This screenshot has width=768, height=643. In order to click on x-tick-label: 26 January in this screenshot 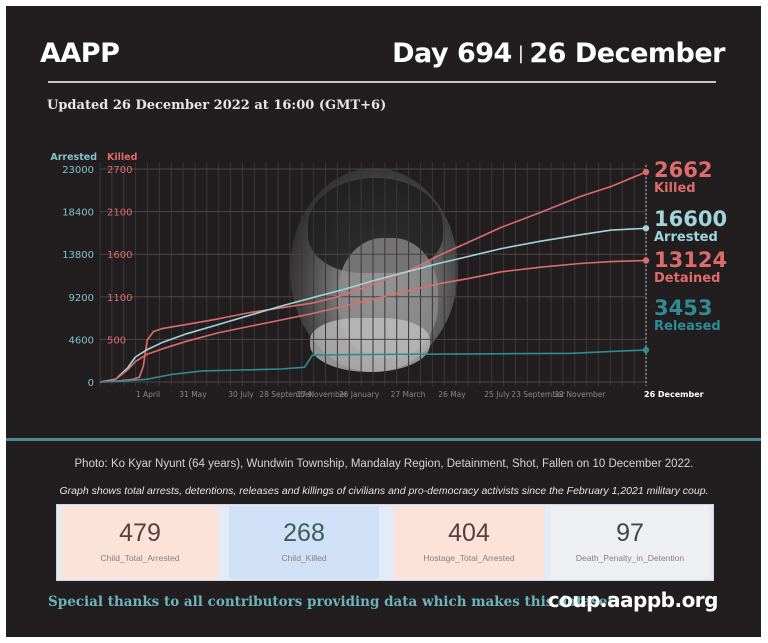, I will do `click(359, 394)`.